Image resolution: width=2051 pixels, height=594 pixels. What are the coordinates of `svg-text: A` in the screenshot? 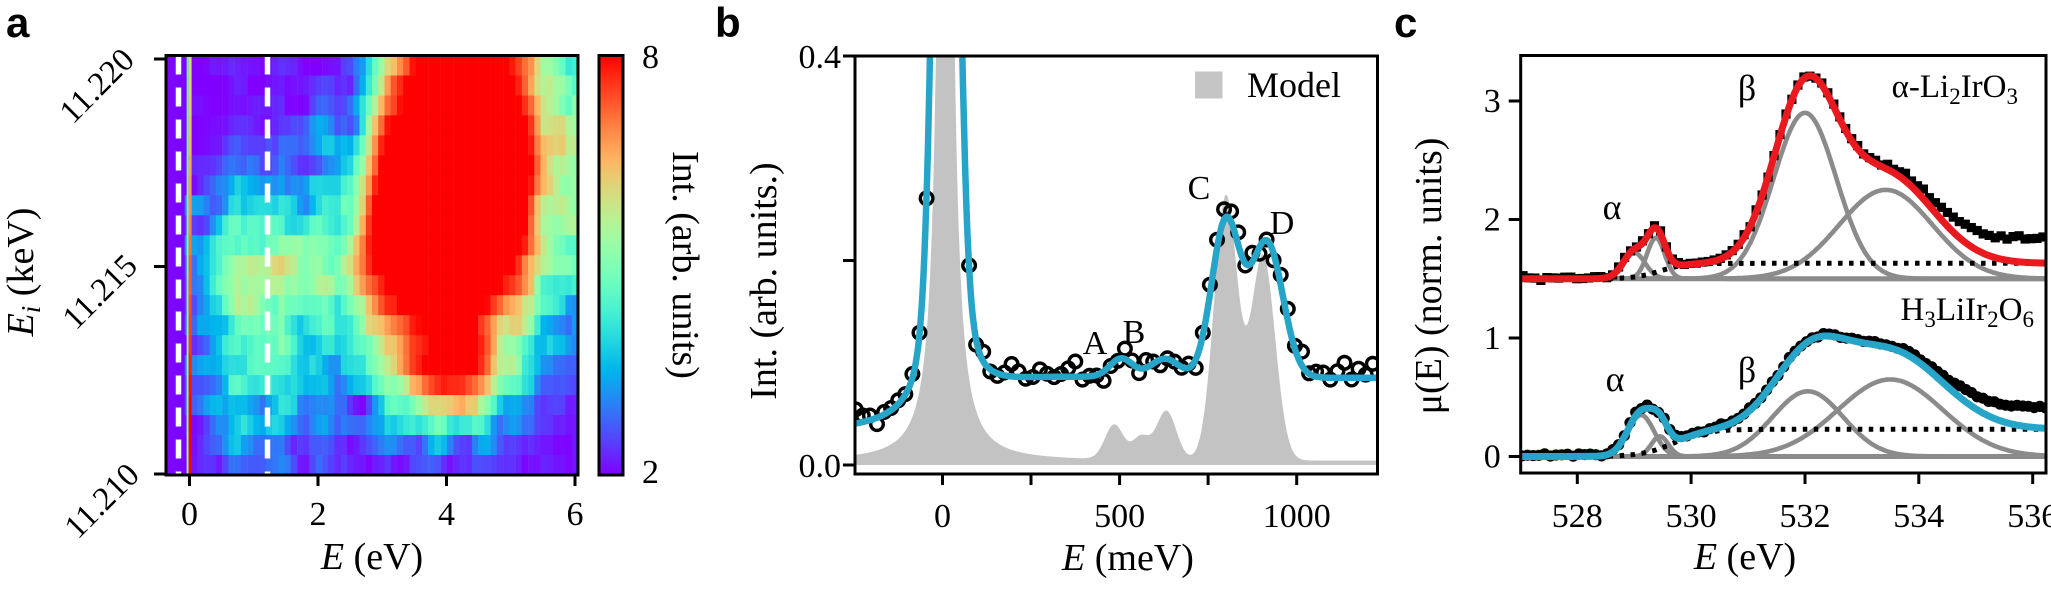 It's located at (1095, 343).